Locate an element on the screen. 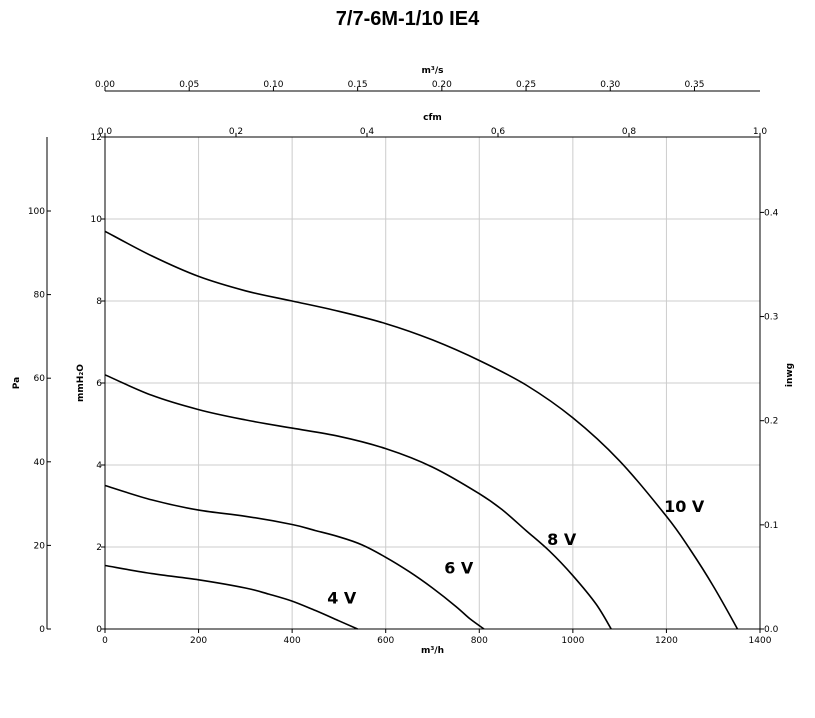 The height and width of the screenshot is (718, 815). y-tick-label: 0 is located at coordinates (99, 630).